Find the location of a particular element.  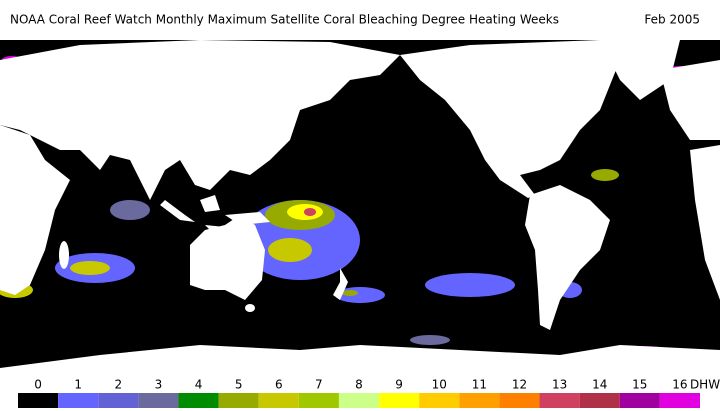

antarctica is located at coordinates (360, 357).